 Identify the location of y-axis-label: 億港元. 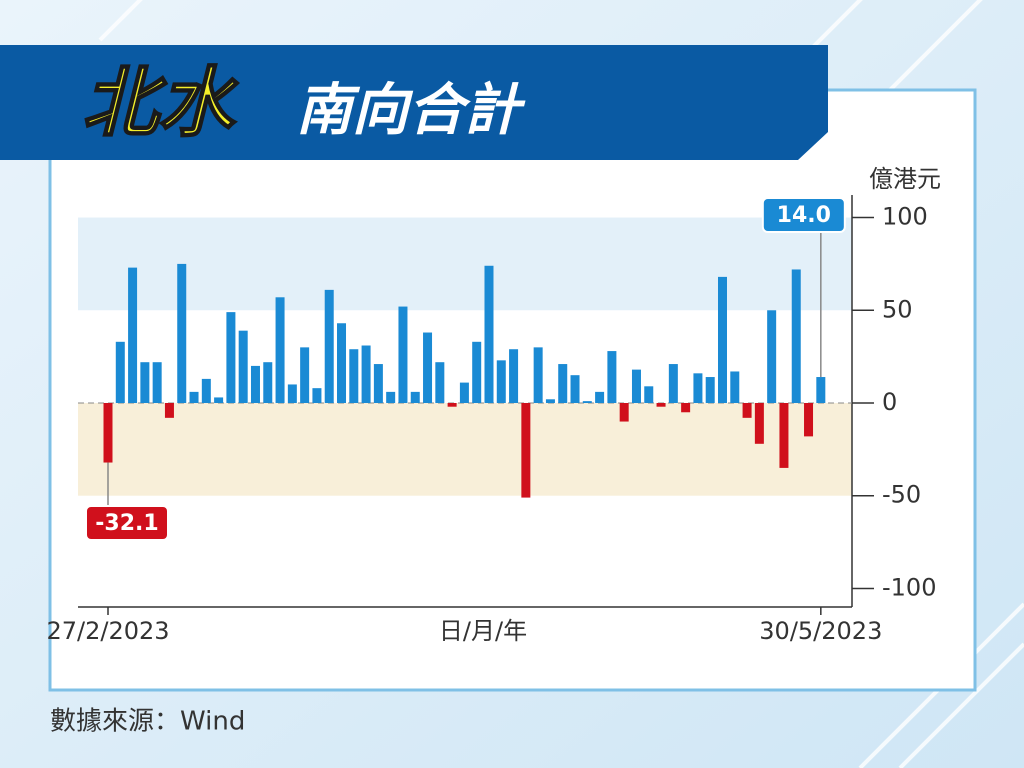
(905, 179).